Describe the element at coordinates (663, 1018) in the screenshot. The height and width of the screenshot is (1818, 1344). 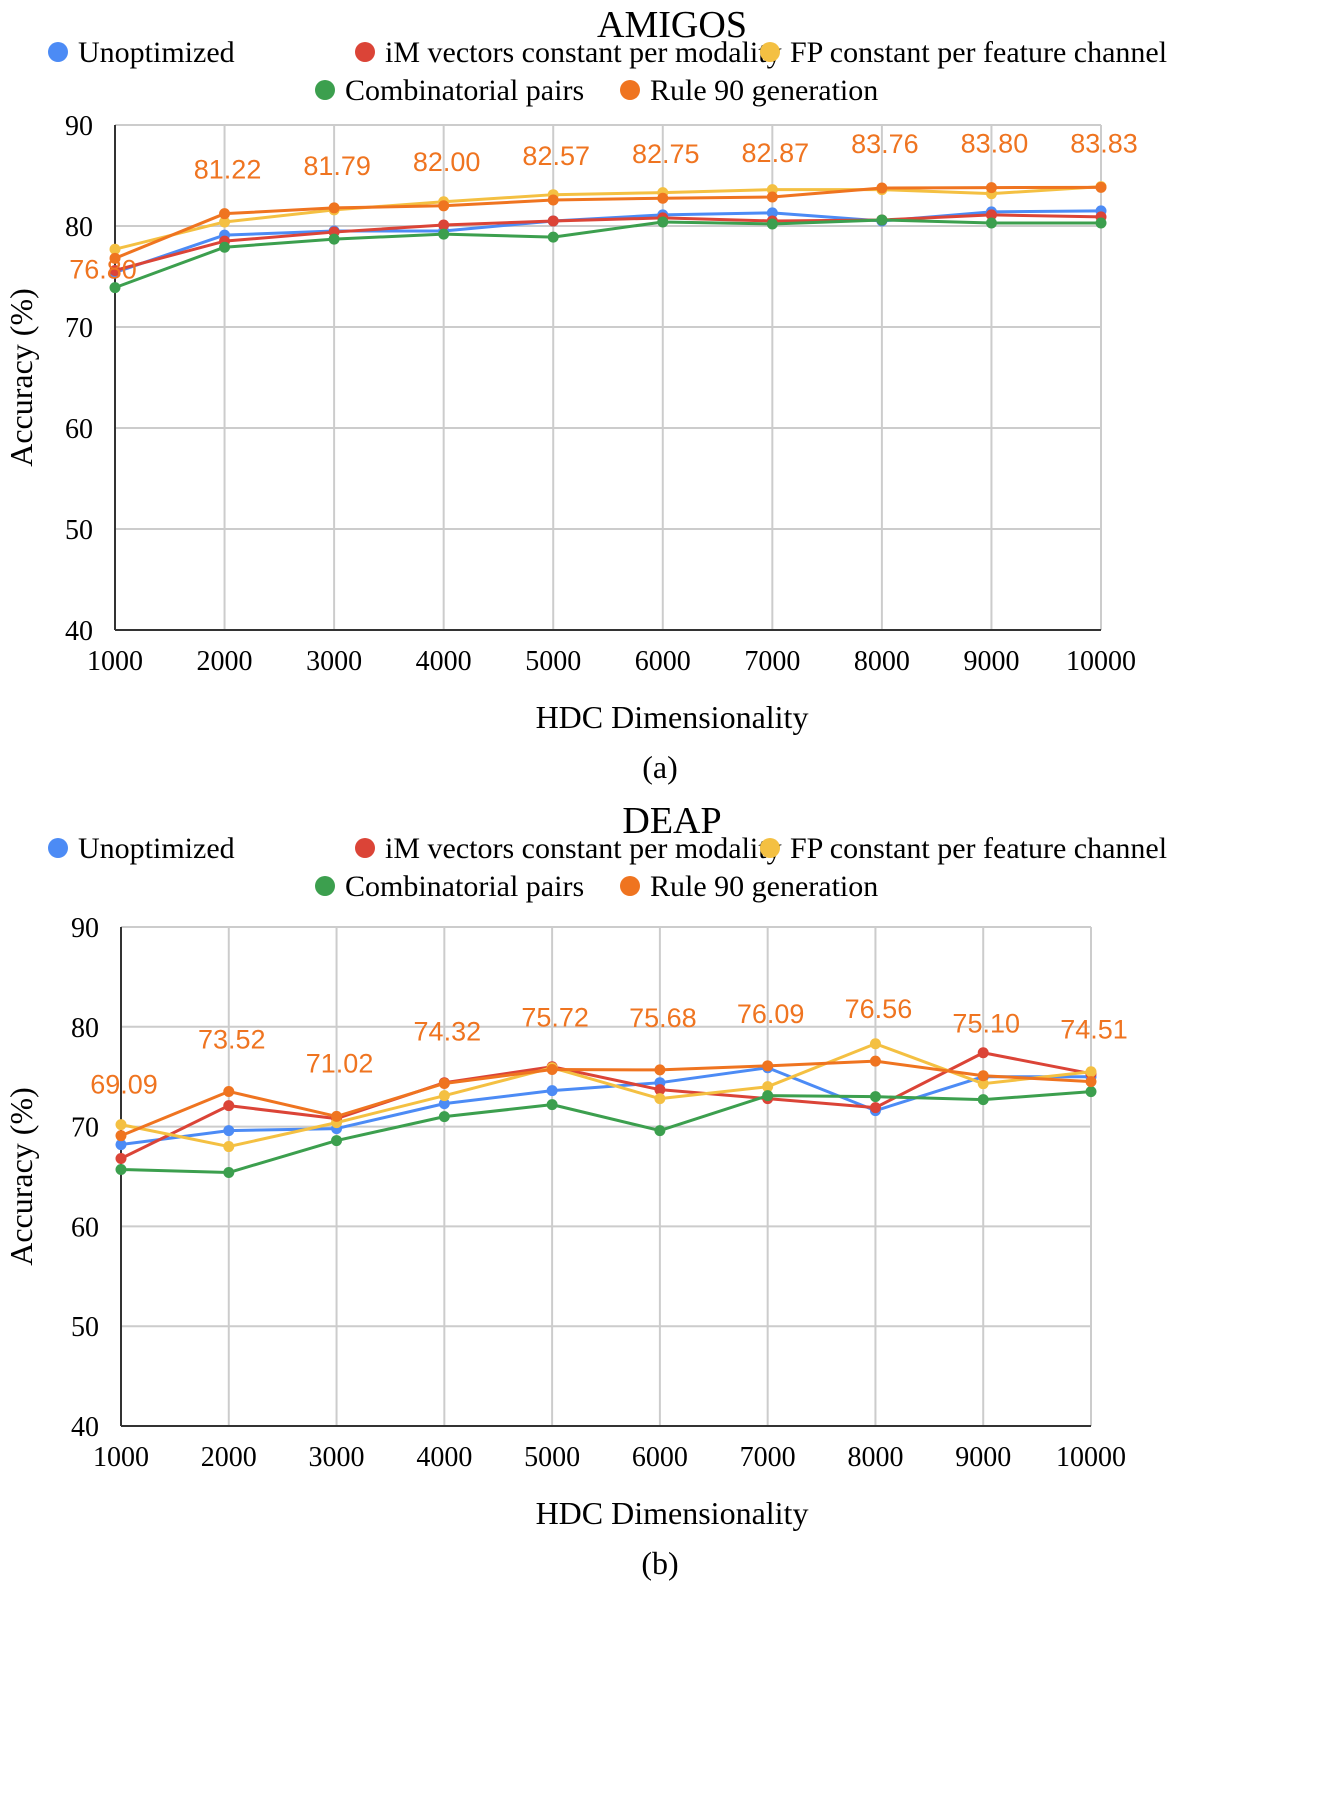
I see `data-label: 75.68` at that location.